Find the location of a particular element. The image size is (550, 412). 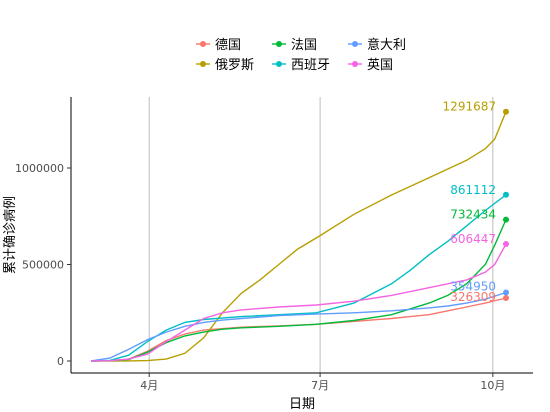

end-label-1: 1291687 is located at coordinates (469, 107).